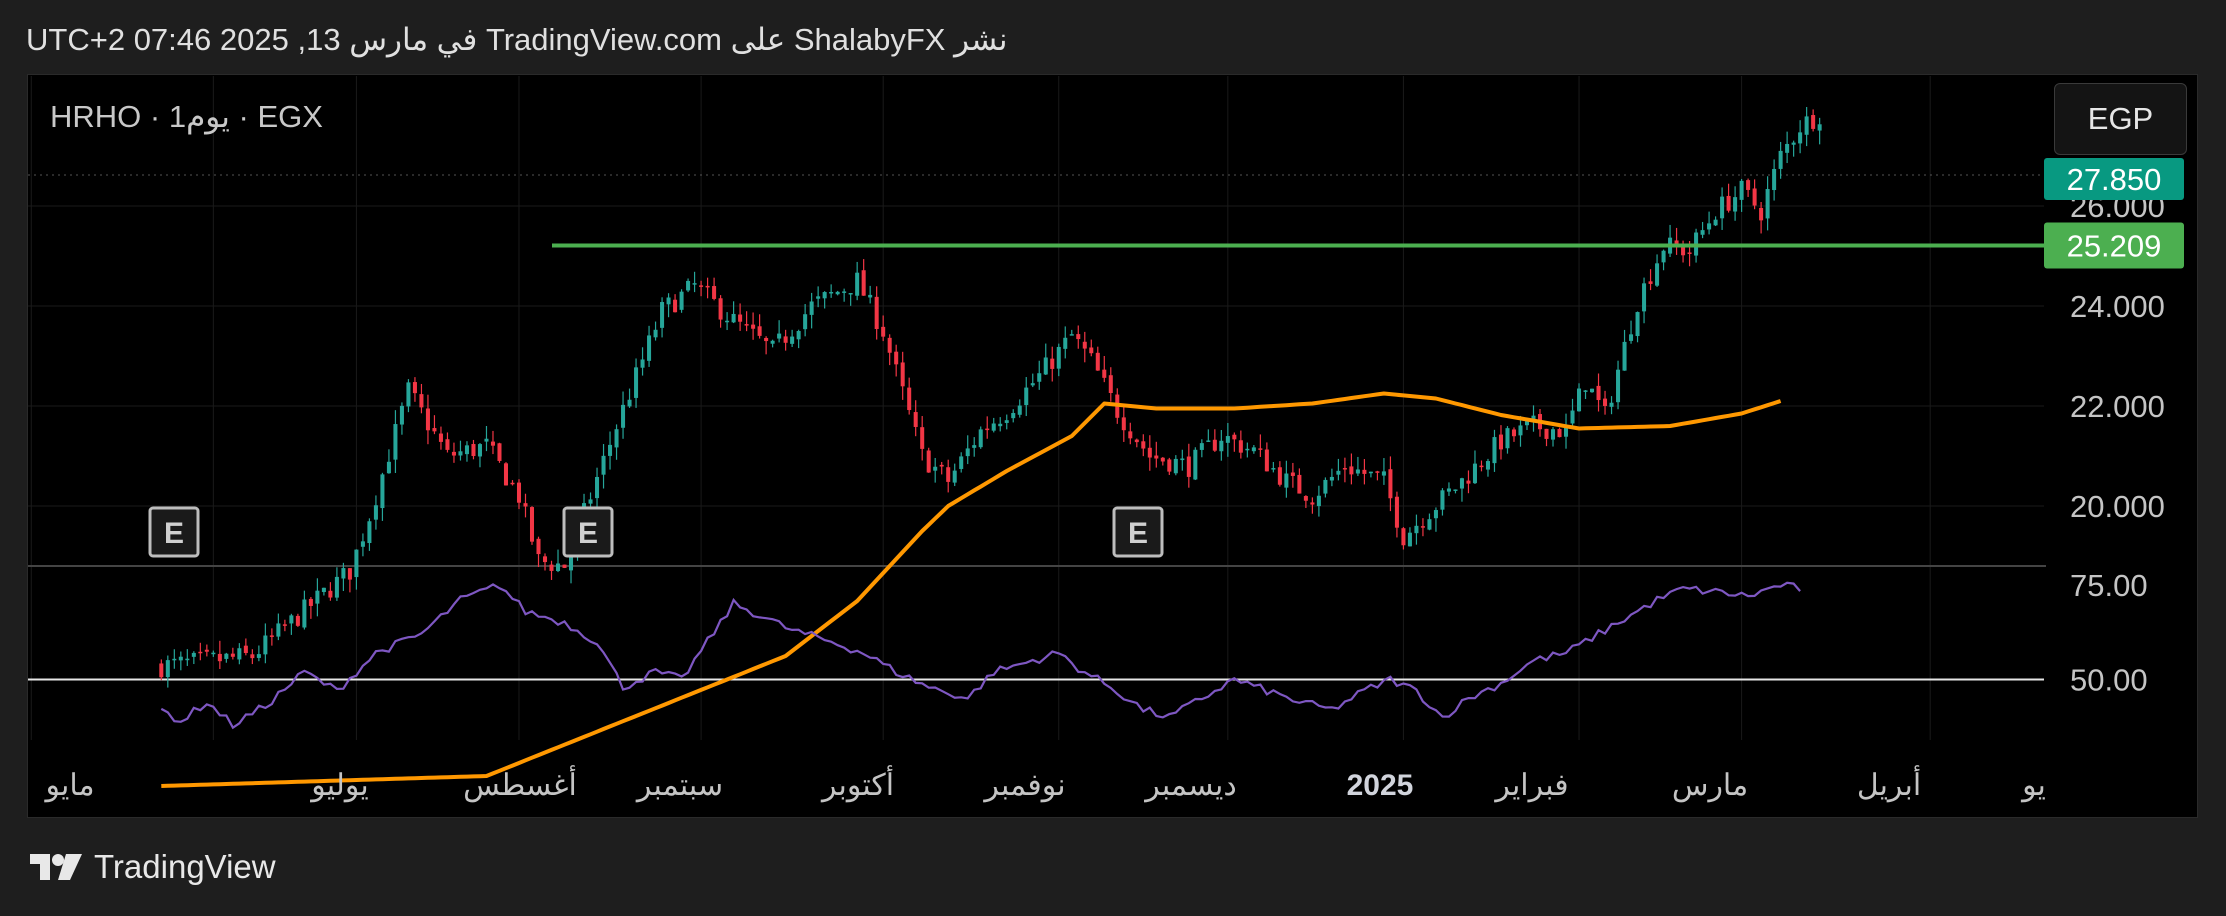 The image size is (2226, 916). Describe the element at coordinates (1710, 786) in the screenshot. I see `x-axis-label: مارس` at that location.